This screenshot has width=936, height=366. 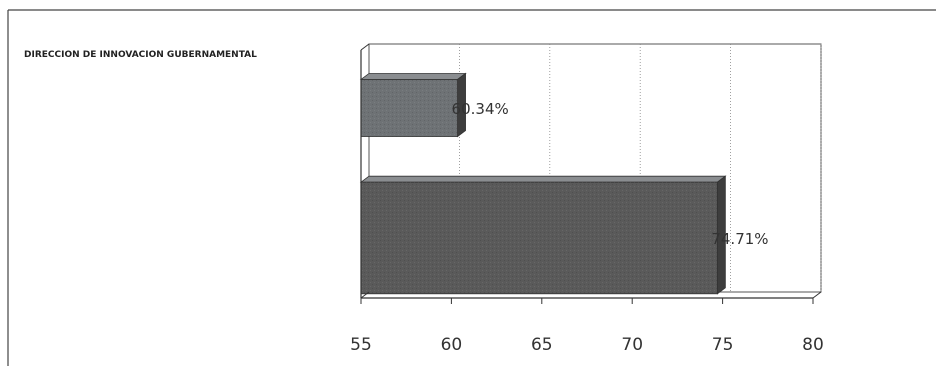 What do you see at coordinates (813, 345) in the screenshot?
I see `x-tick-label: 80` at bounding box center [813, 345].